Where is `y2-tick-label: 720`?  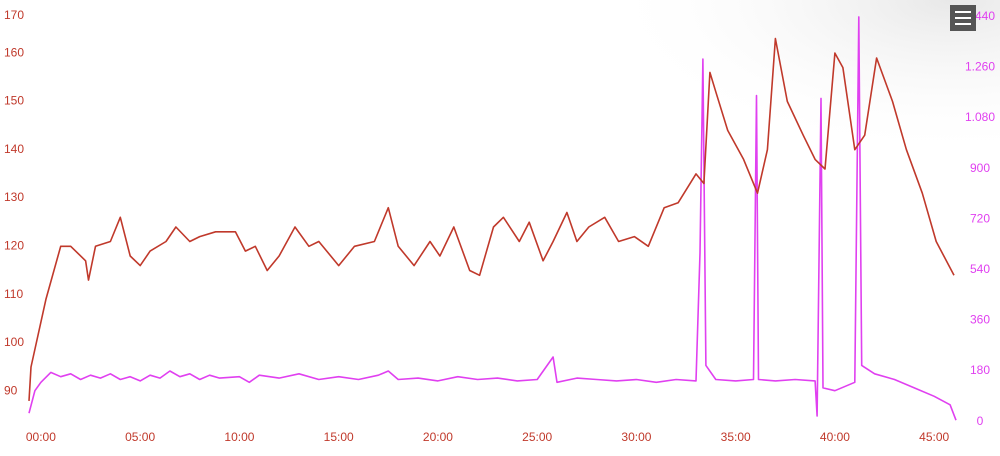
y2-tick-label: 720 is located at coordinates (980, 218).